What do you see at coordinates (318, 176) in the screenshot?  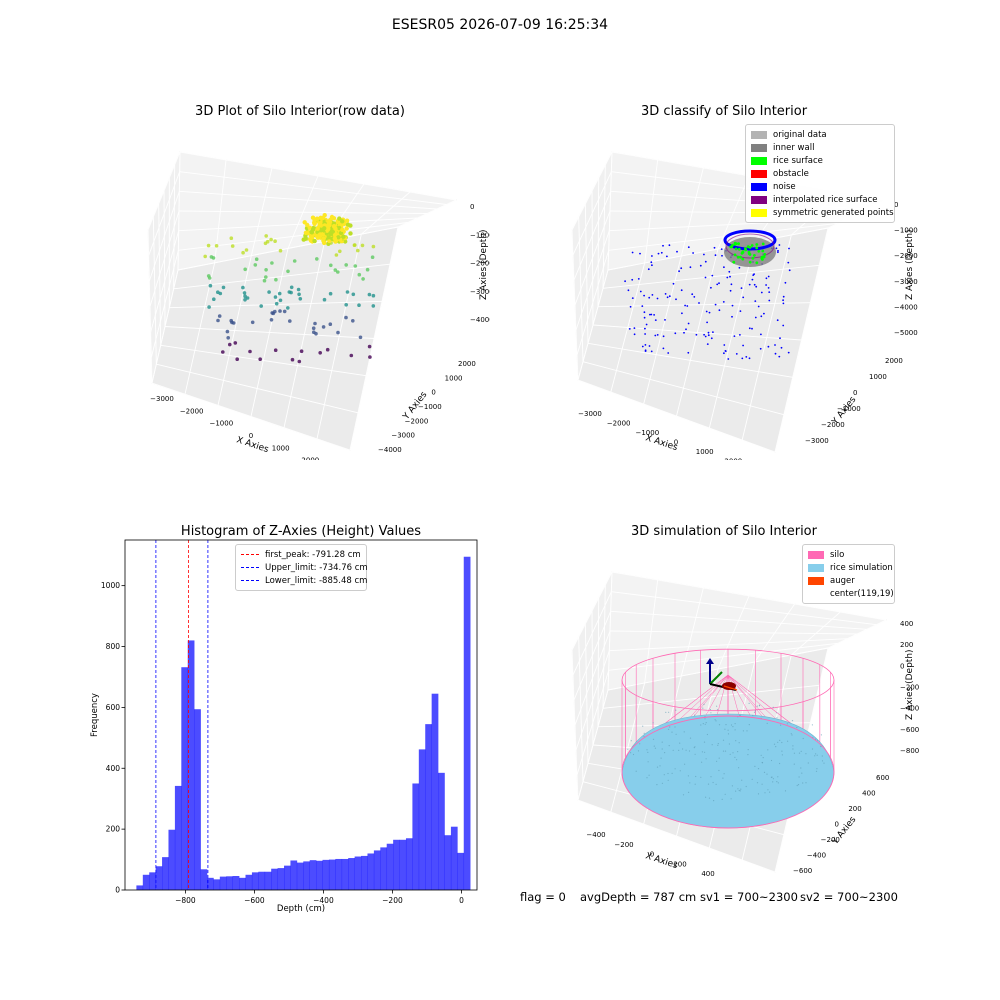 I see `grid-line` at bounding box center [318, 176].